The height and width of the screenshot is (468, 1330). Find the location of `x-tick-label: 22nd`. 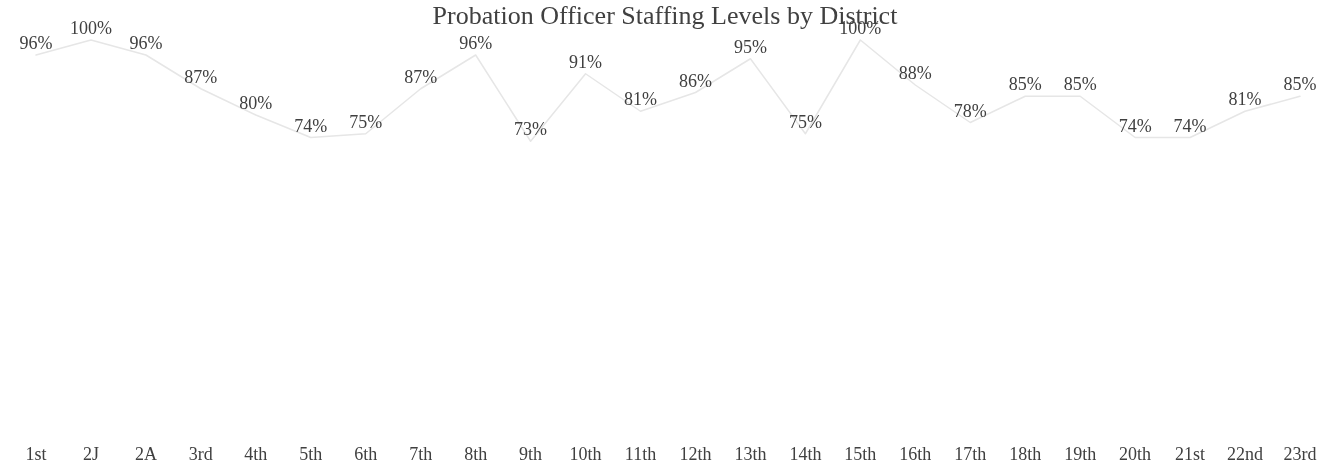

x-tick-label: 22nd is located at coordinates (1245, 454).